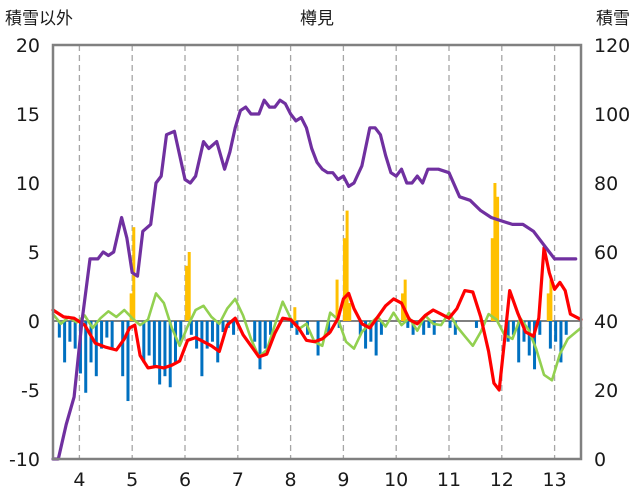 Image resolution: width=636 pixels, height=501 pixels. I want to click on left-tick-2: 10, so click(28, 184).